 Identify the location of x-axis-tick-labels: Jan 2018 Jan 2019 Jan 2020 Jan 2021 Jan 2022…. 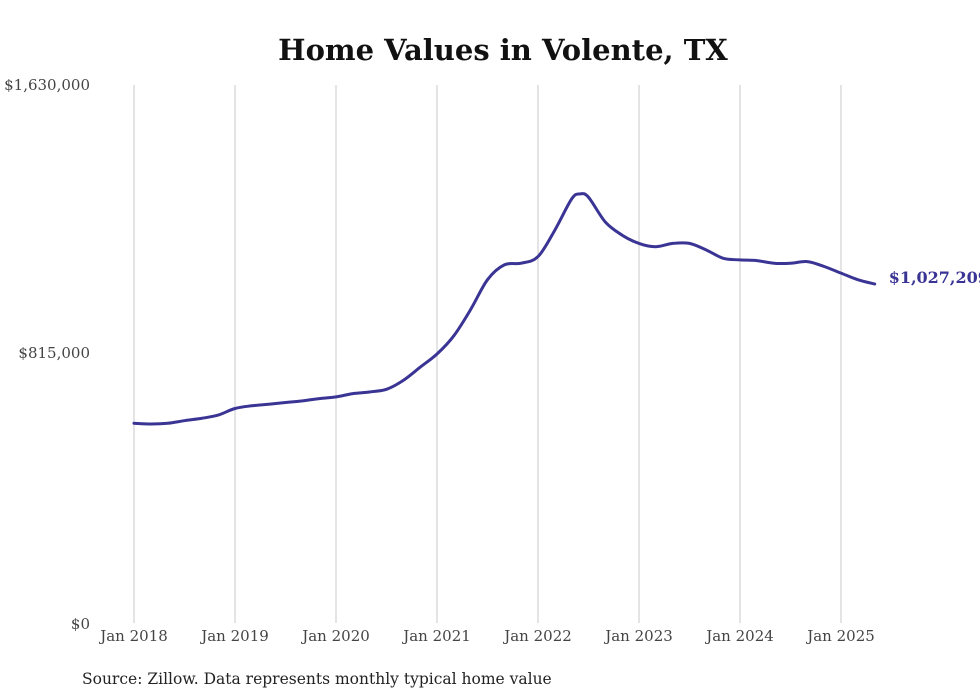
(486, 636).